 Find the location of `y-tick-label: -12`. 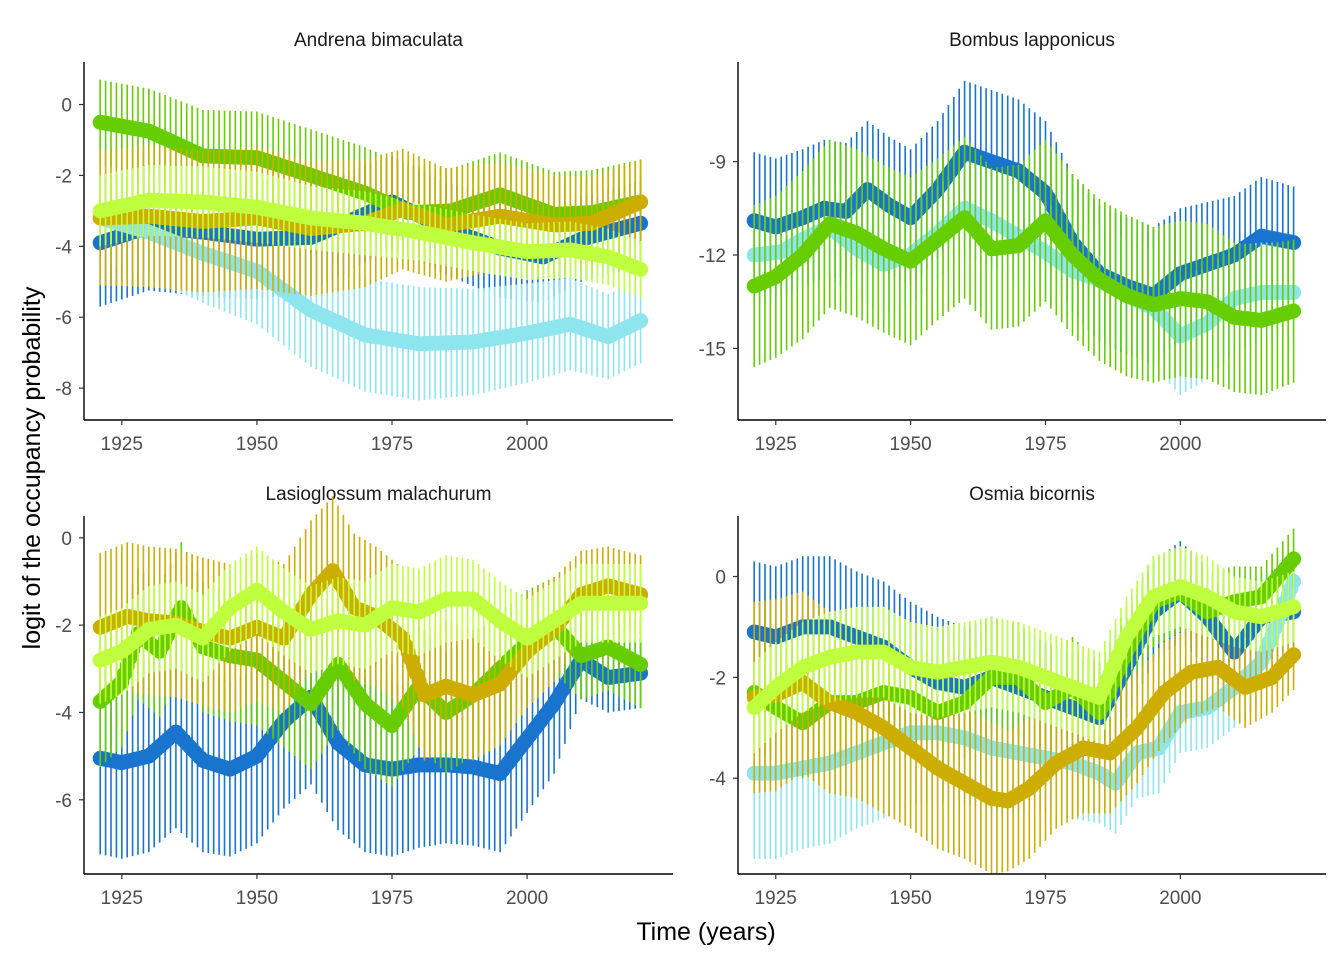

y-tick-label: -12 is located at coordinates (712, 256).